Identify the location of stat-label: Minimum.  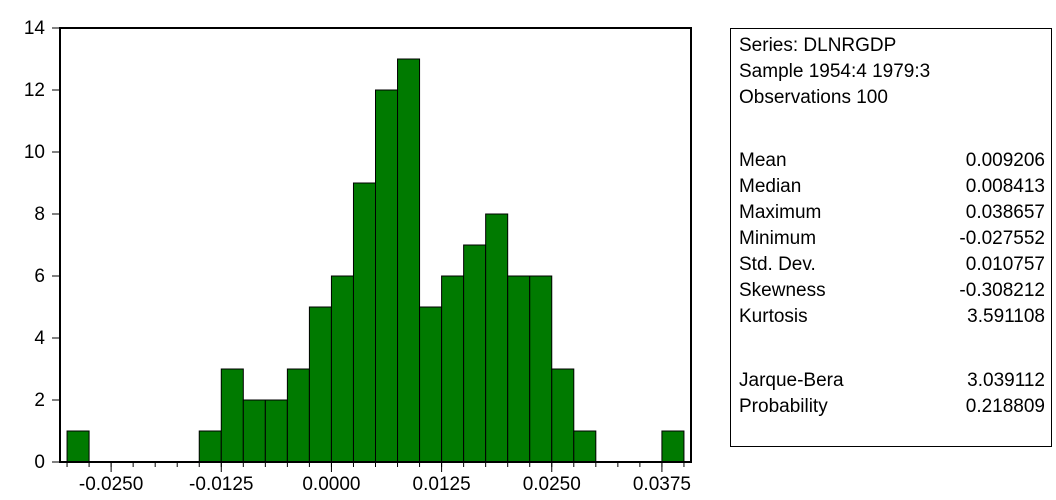
(778, 238).